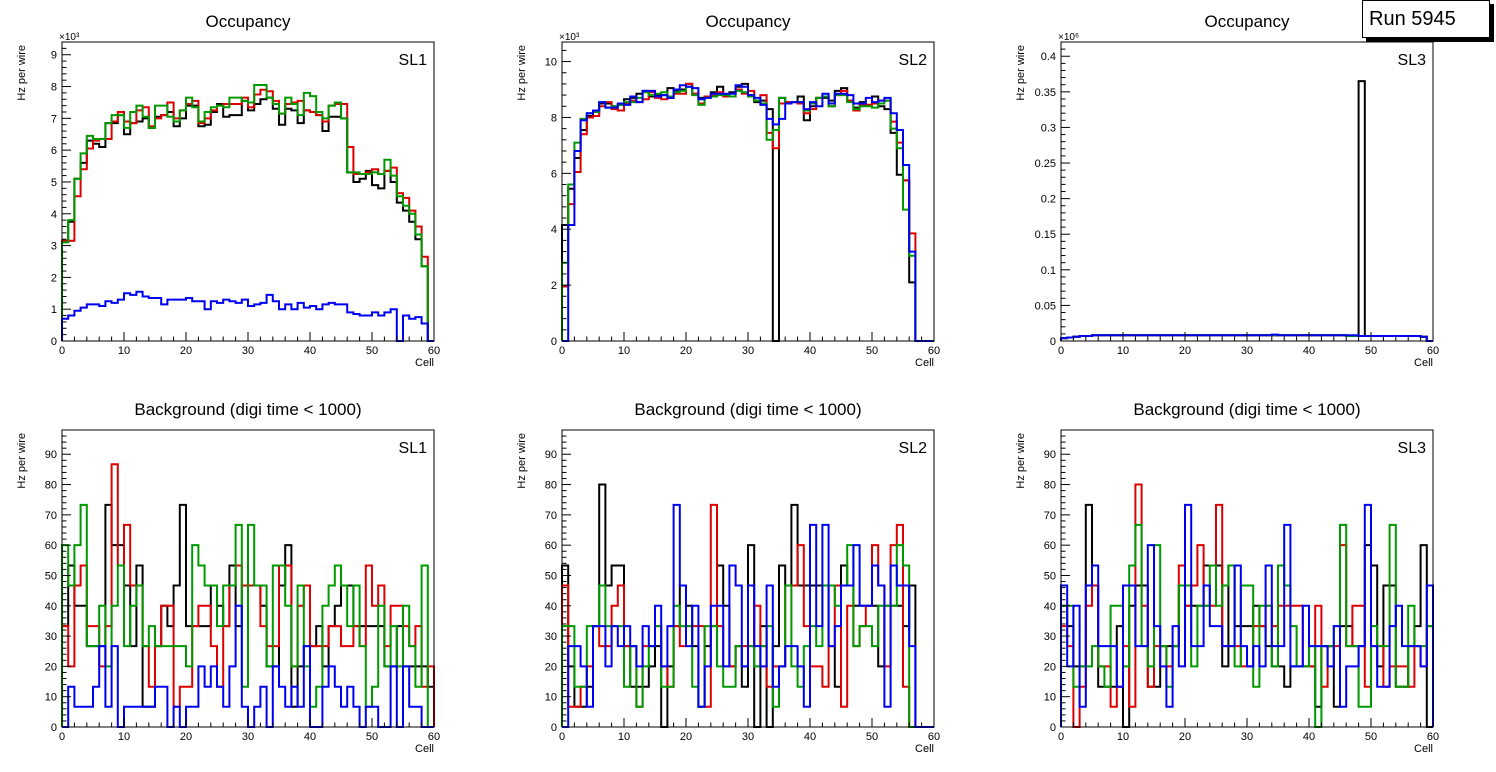 The width and height of the screenshot is (1496, 772). Describe the element at coordinates (1246, 211) in the screenshot. I see `series-black-line` at that location.